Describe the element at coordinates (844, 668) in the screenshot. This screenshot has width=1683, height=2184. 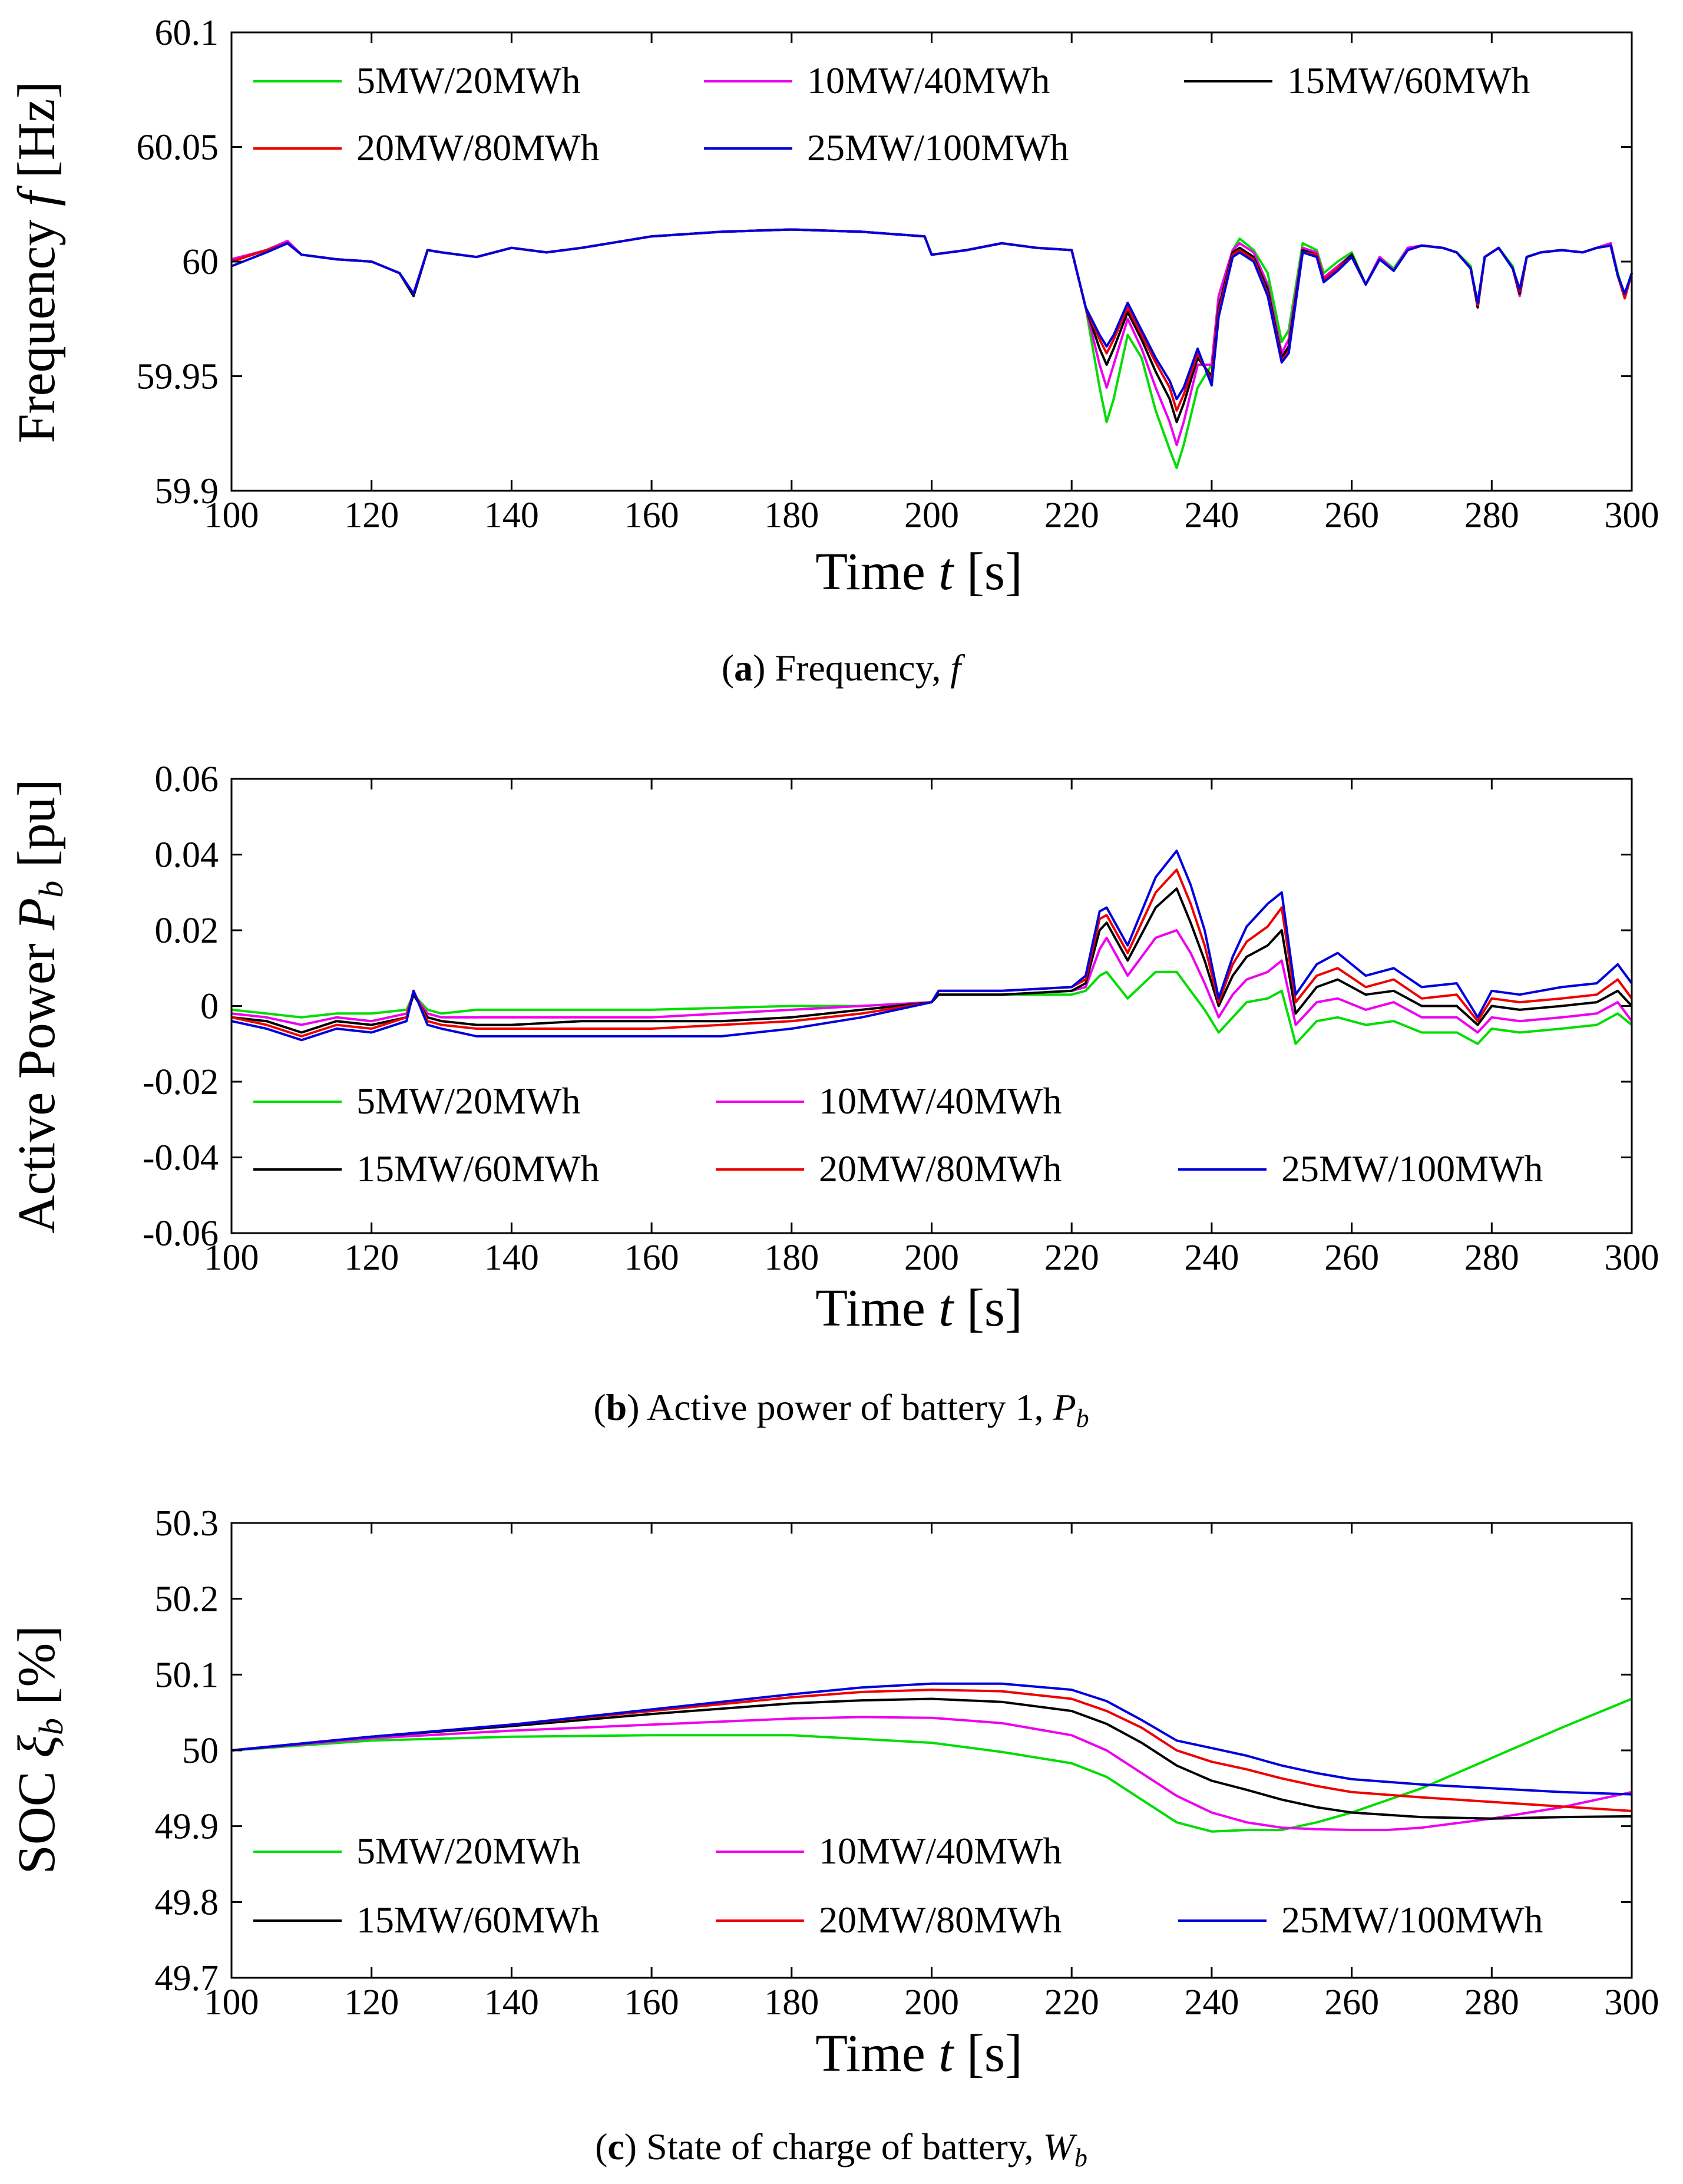
I see `panel-caption: (a) Frequency, f` at that location.